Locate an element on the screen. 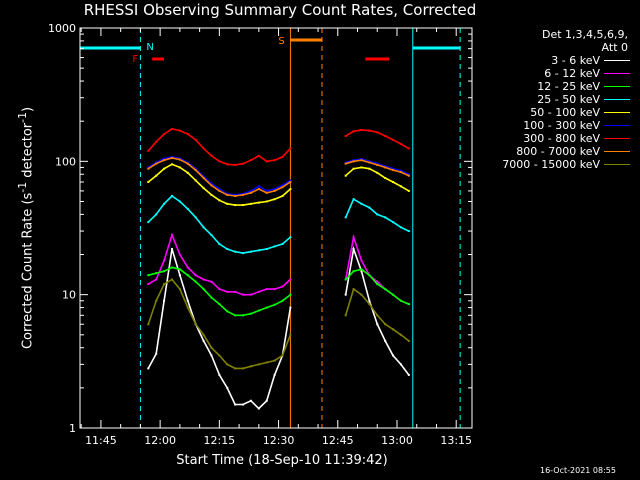  x-tick-label: 13:15 is located at coordinates (456, 440).